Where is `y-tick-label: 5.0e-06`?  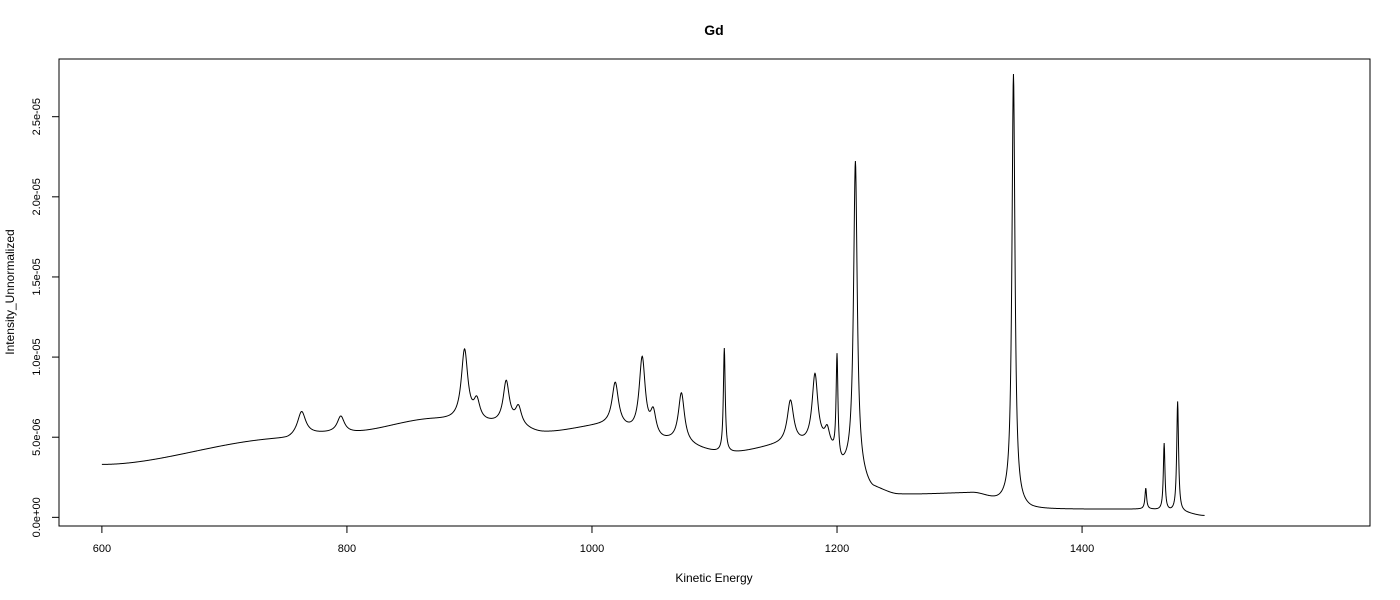 y-tick-label: 5.0e-06 is located at coordinates (37, 437).